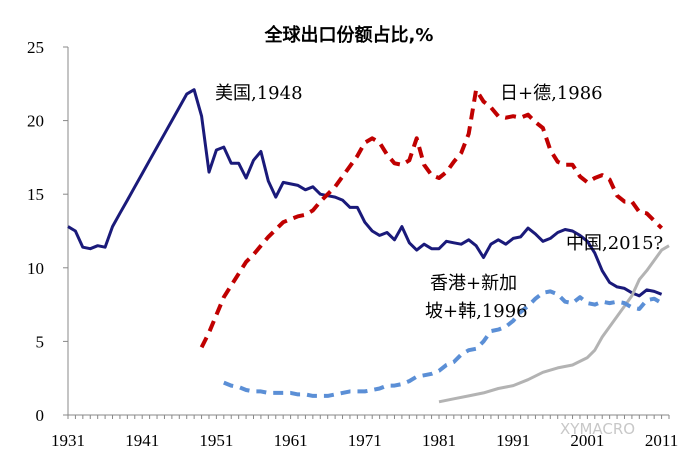 The width and height of the screenshot is (691, 463). What do you see at coordinates (259, 93) in the screenshot?
I see `annotation-usa: 美国,1948` at bounding box center [259, 93].